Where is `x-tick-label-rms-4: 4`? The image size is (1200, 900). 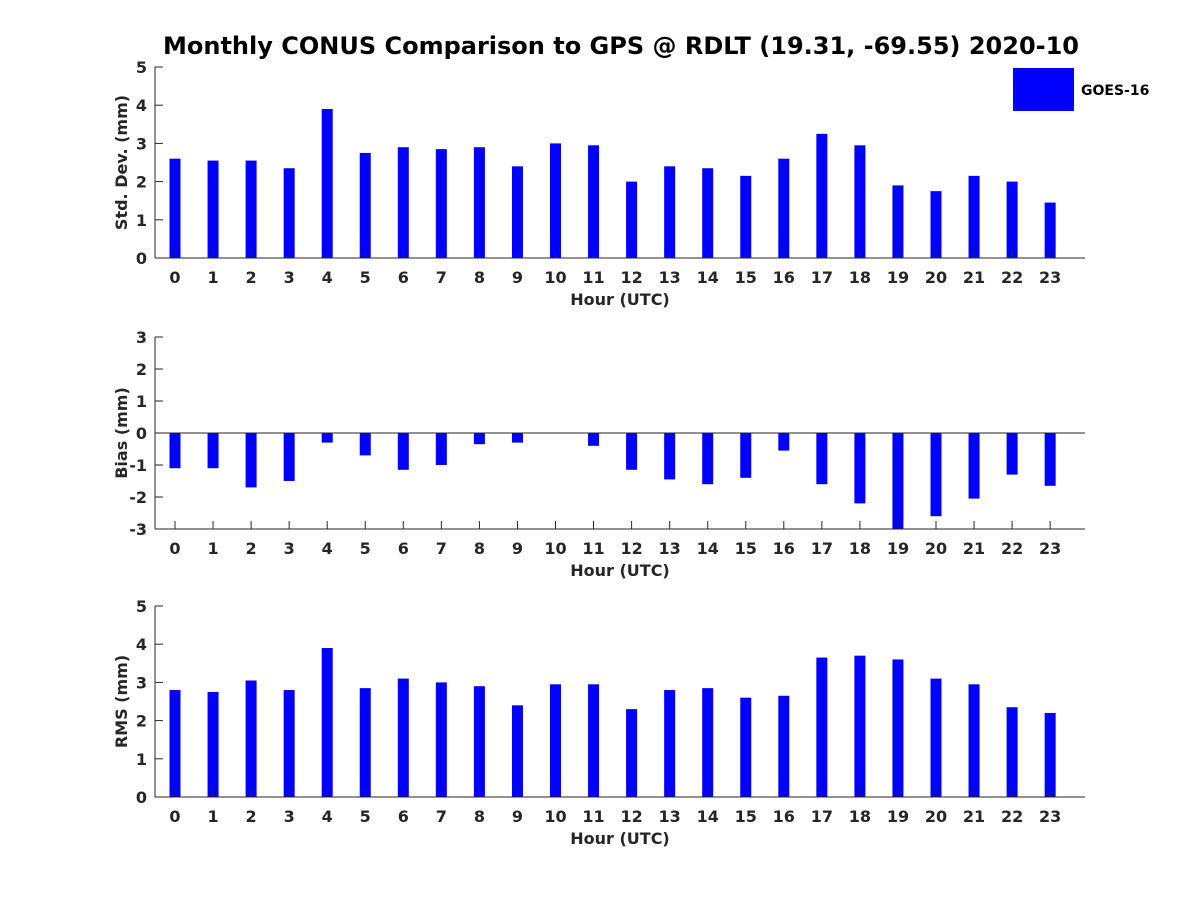
x-tick-label-rms-4: 4 is located at coordinates (327, 816).